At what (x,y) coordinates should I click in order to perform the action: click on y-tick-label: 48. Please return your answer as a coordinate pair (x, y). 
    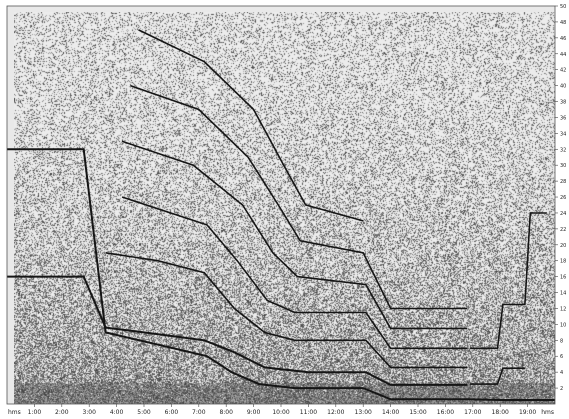
    Looking at the image, I should click on (563, 23).